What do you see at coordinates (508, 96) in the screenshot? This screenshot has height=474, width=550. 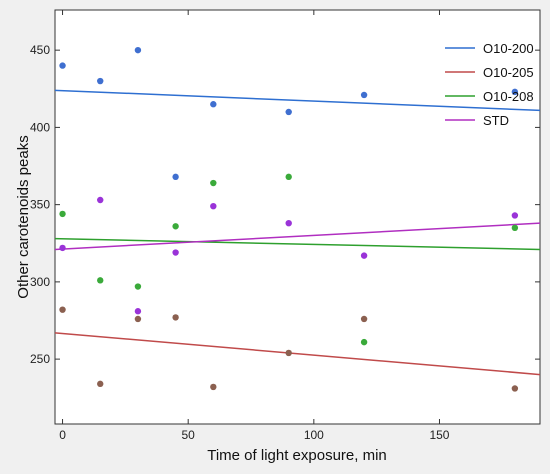 I see `legend-label: O10-208` at bounding box center [508, 96].